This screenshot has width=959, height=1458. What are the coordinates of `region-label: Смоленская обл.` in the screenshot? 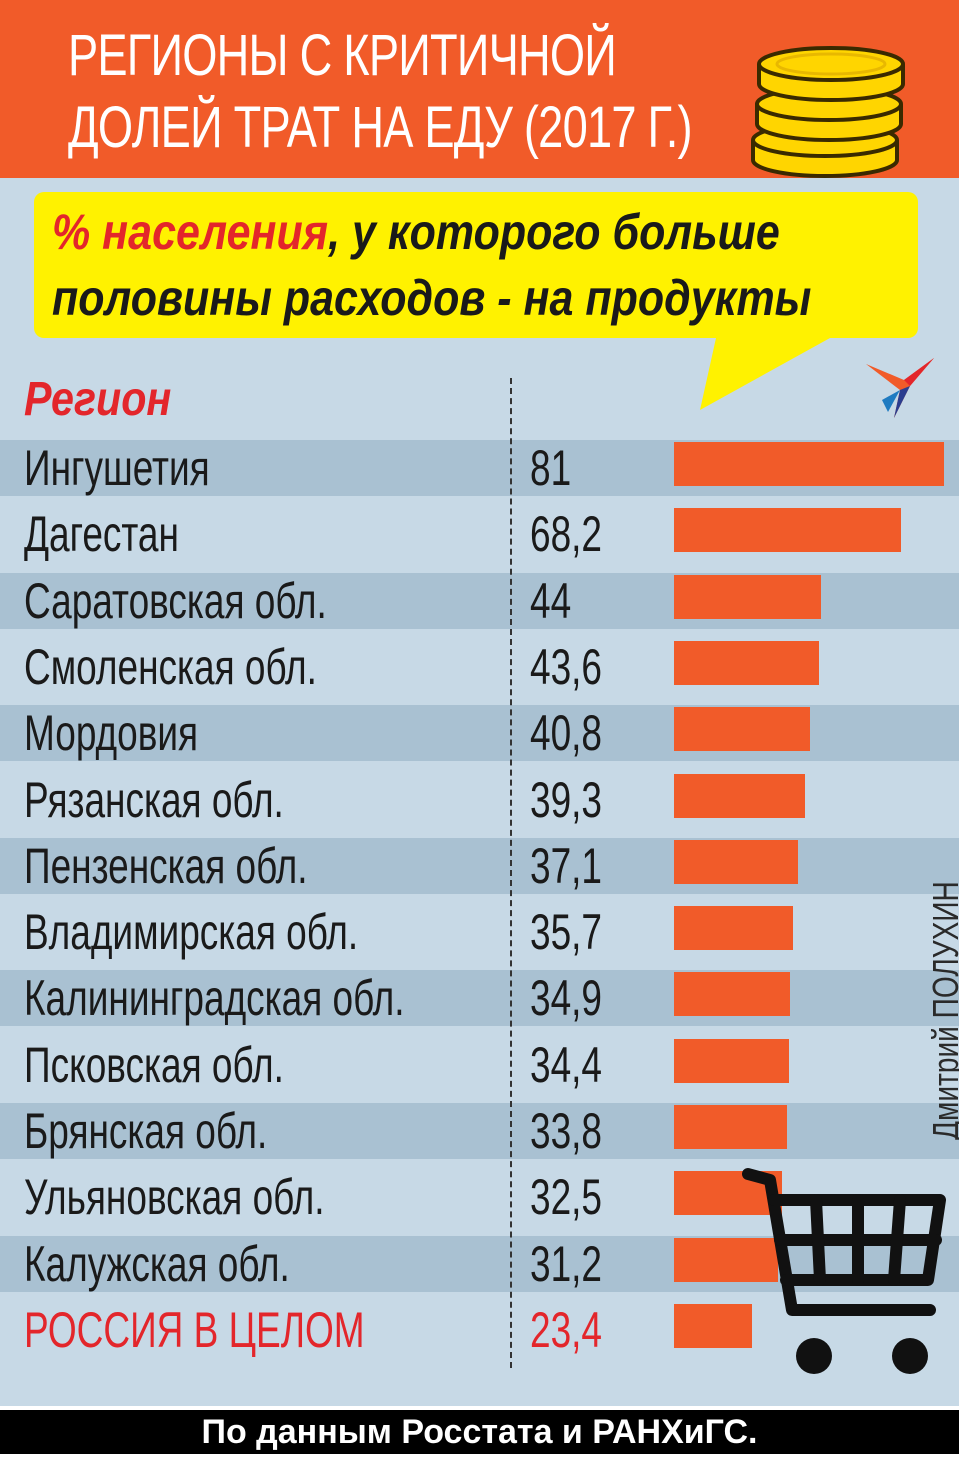 It's located at (170, 666).